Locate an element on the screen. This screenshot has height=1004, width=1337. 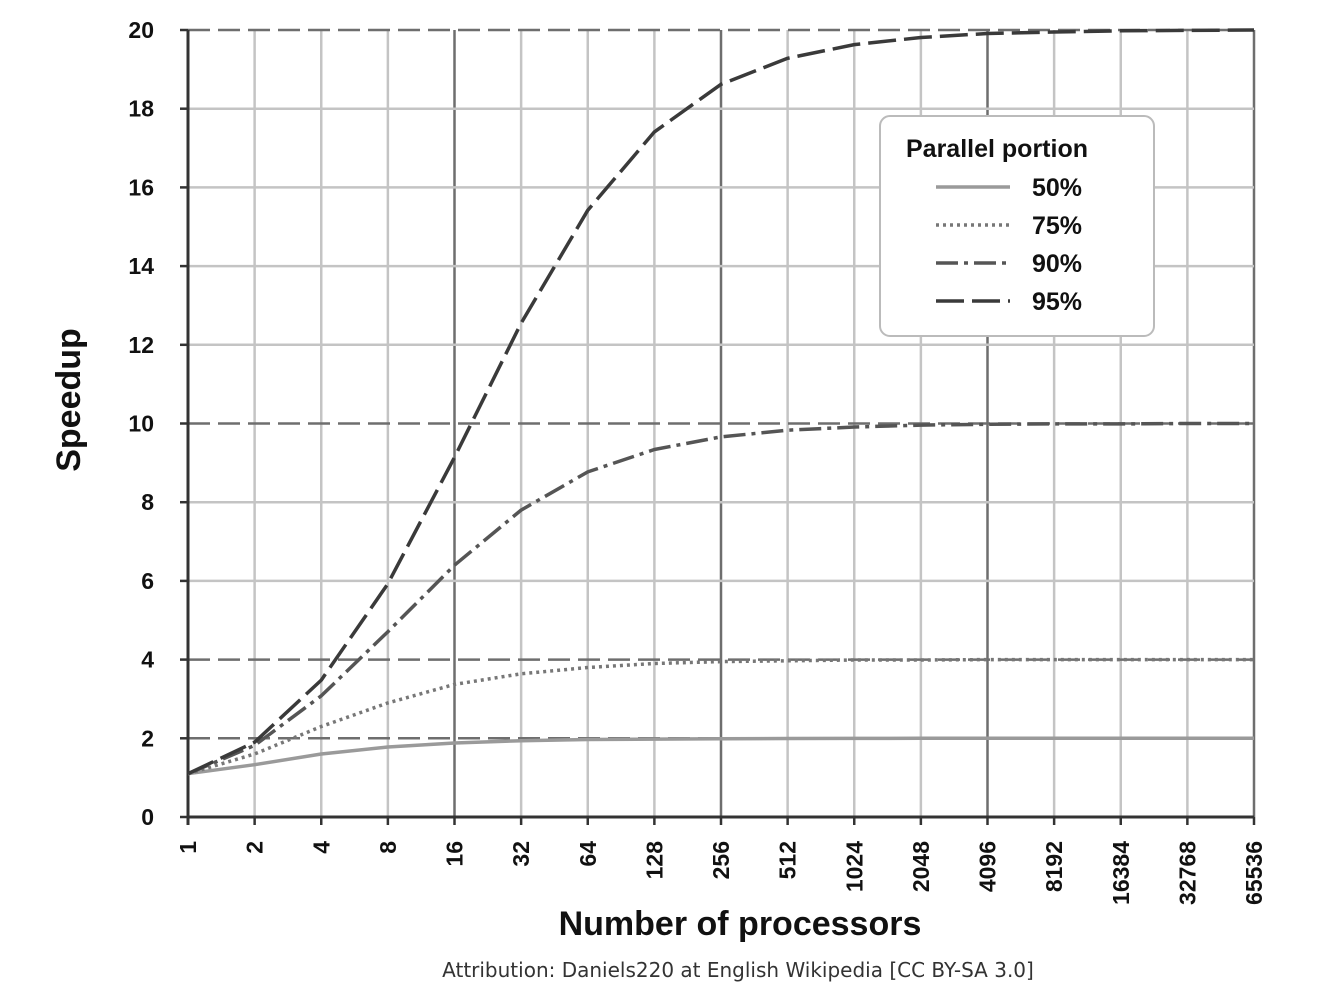
legend-label: 95% is located at coordinates (1057, 302).